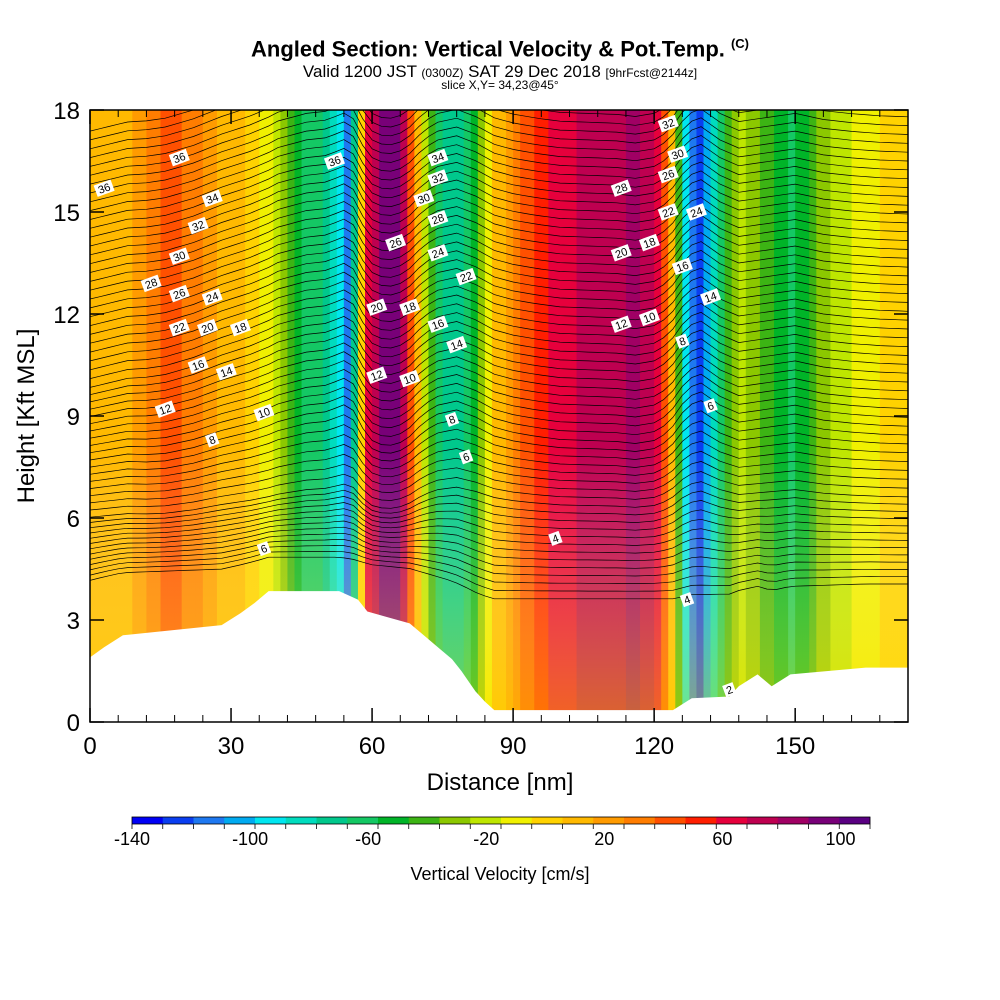 Image resolution: width=1000 pixels, height=1000 pixels. I want to click on isentrope-label: 10, so click(410, 378).